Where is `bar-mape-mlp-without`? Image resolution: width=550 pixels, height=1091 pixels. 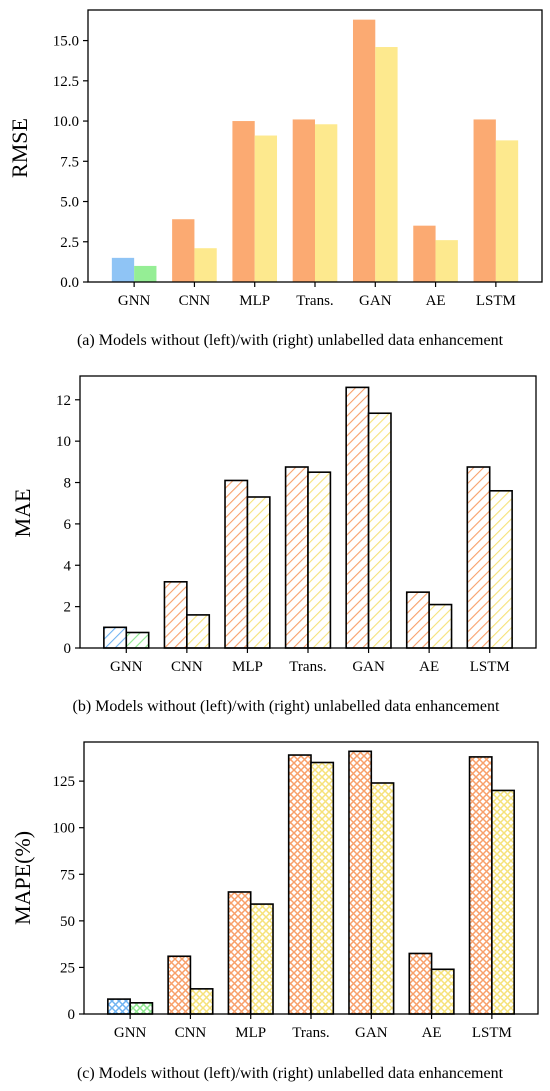
bar-mape-mlp-without is located at coordinates (239, 953).